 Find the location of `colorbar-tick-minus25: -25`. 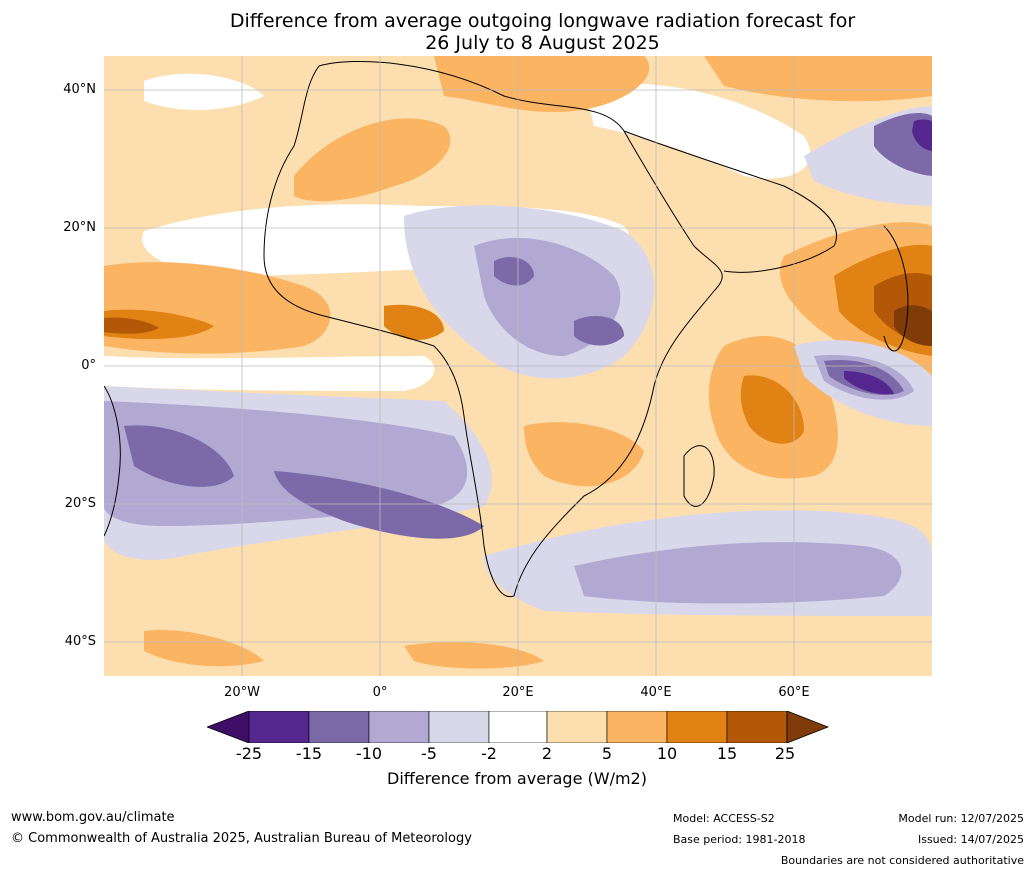

colorbar-tick-minus25: -25 is located at coordinates (249, 753).